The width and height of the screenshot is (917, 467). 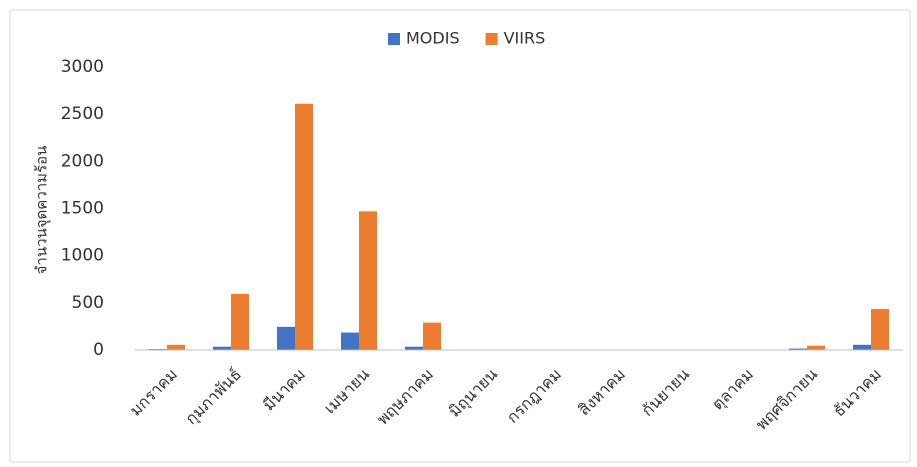 I want to click on y-tick-label: 500, so click(x=88, y=303).